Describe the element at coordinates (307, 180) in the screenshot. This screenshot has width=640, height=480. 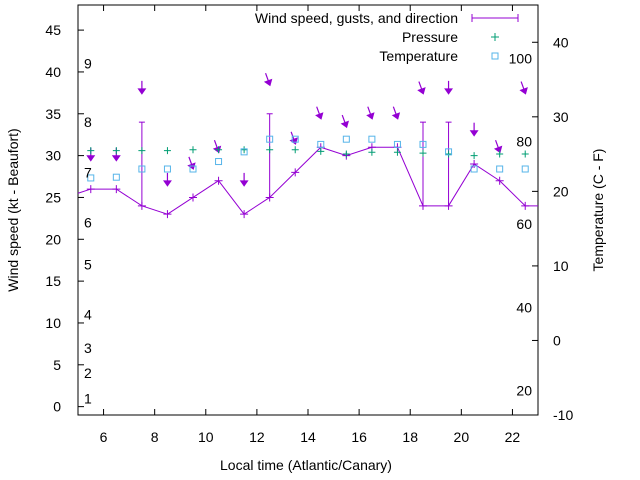
I see `wind-speed-line` at that location.